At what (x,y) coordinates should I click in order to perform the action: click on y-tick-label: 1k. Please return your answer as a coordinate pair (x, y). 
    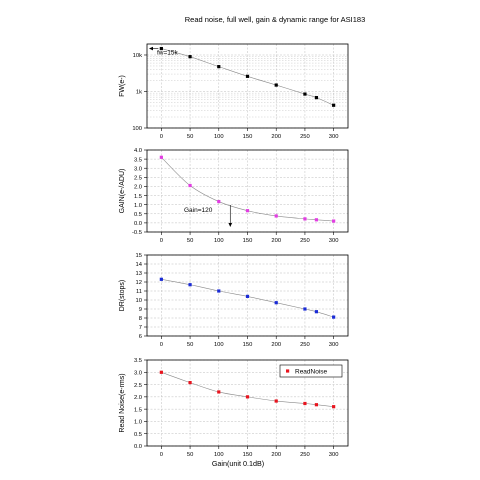
    Looking at the image, I should click on (139, 93).